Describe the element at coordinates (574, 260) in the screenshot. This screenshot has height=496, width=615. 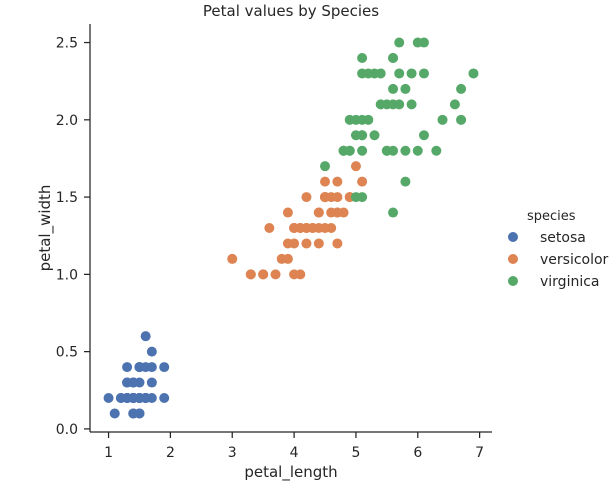
I see `legend-label-versicolor: versicolor` at that location.